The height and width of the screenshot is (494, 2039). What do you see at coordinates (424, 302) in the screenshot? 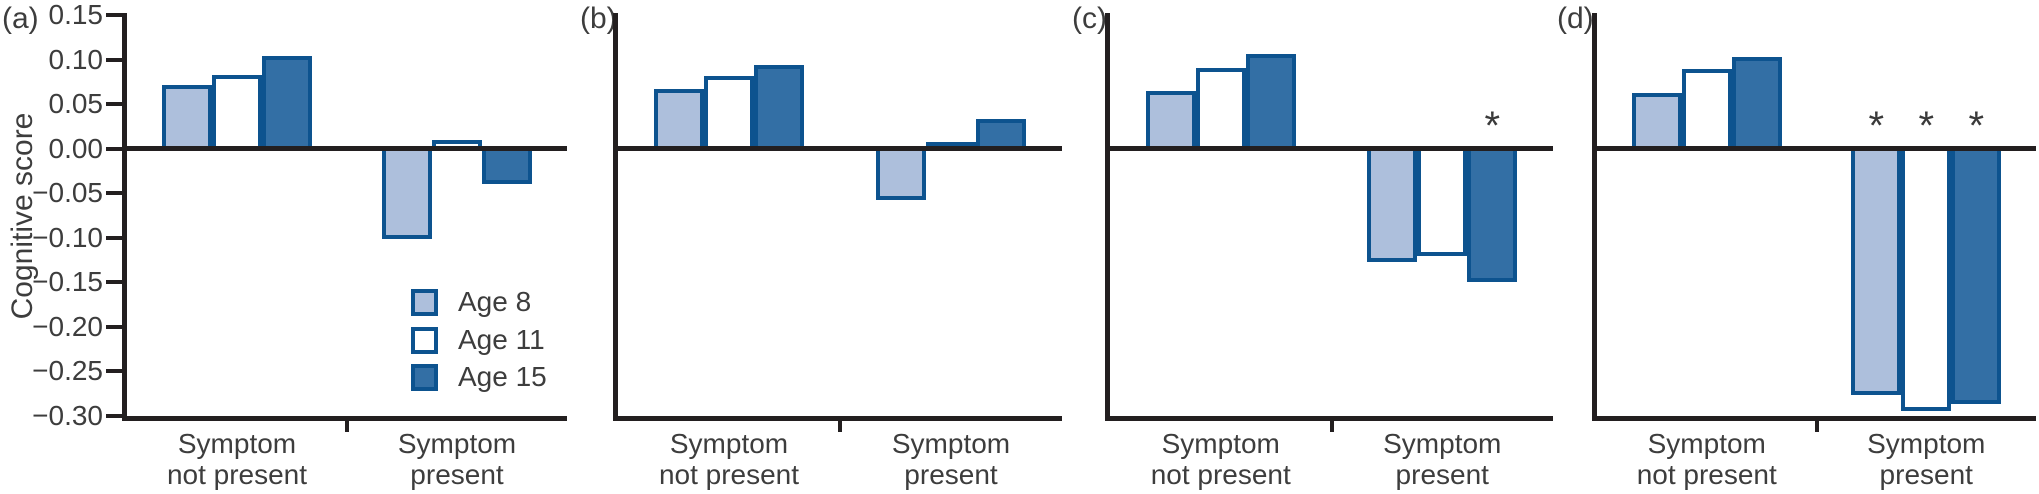
I see `legend-swatch-age8` at bounding box center [424, 302].